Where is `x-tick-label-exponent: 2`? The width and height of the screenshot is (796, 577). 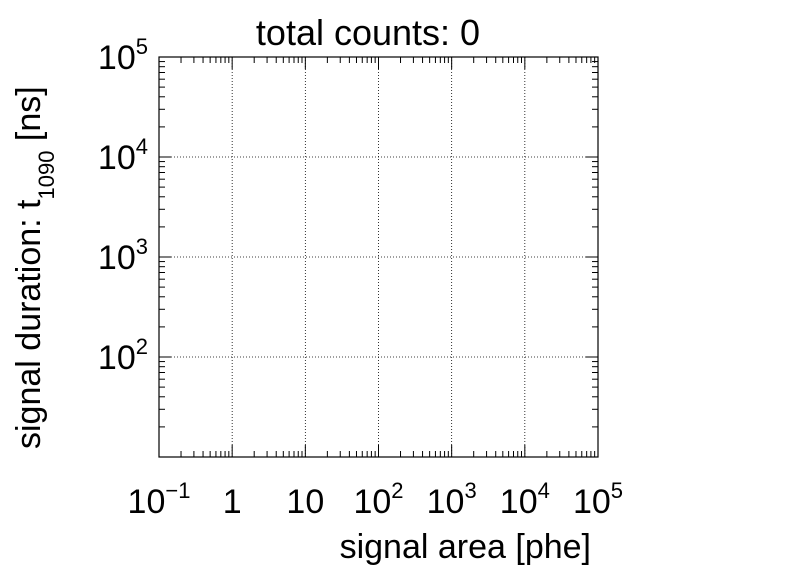 x-tick-label-exponent: 2 is located at coordinates (397, 490).